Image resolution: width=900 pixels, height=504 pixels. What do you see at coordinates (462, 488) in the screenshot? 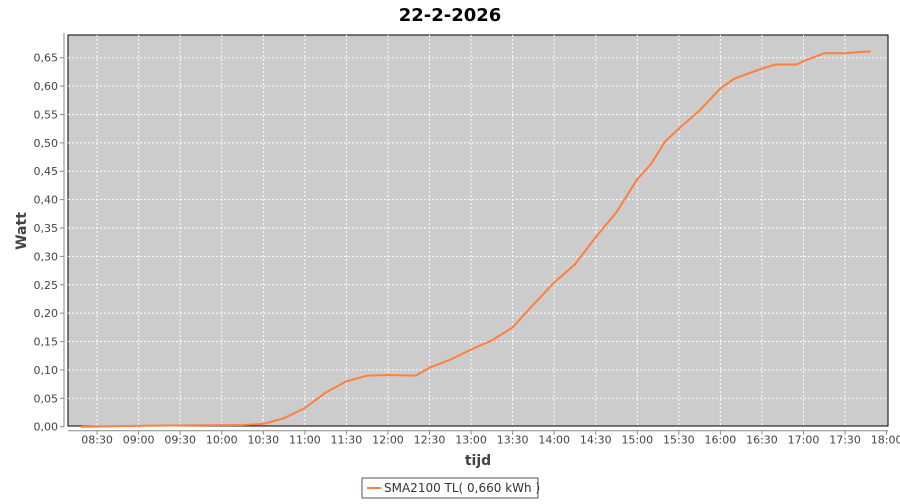
I see `legend-label: SMA2100 TL( 0,660 kWh )` at bounding box center [462, 488].